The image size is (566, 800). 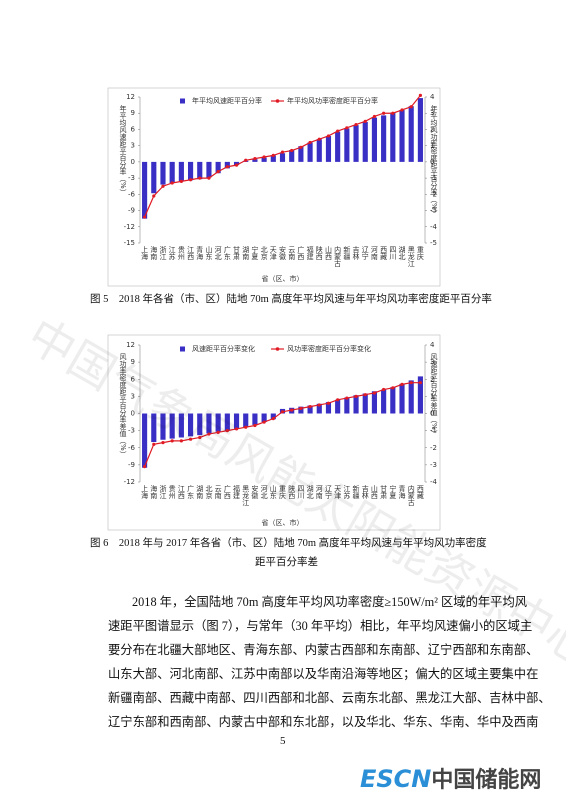 I want to click on x-tick-label: 山西, so click(x=328, y=253).